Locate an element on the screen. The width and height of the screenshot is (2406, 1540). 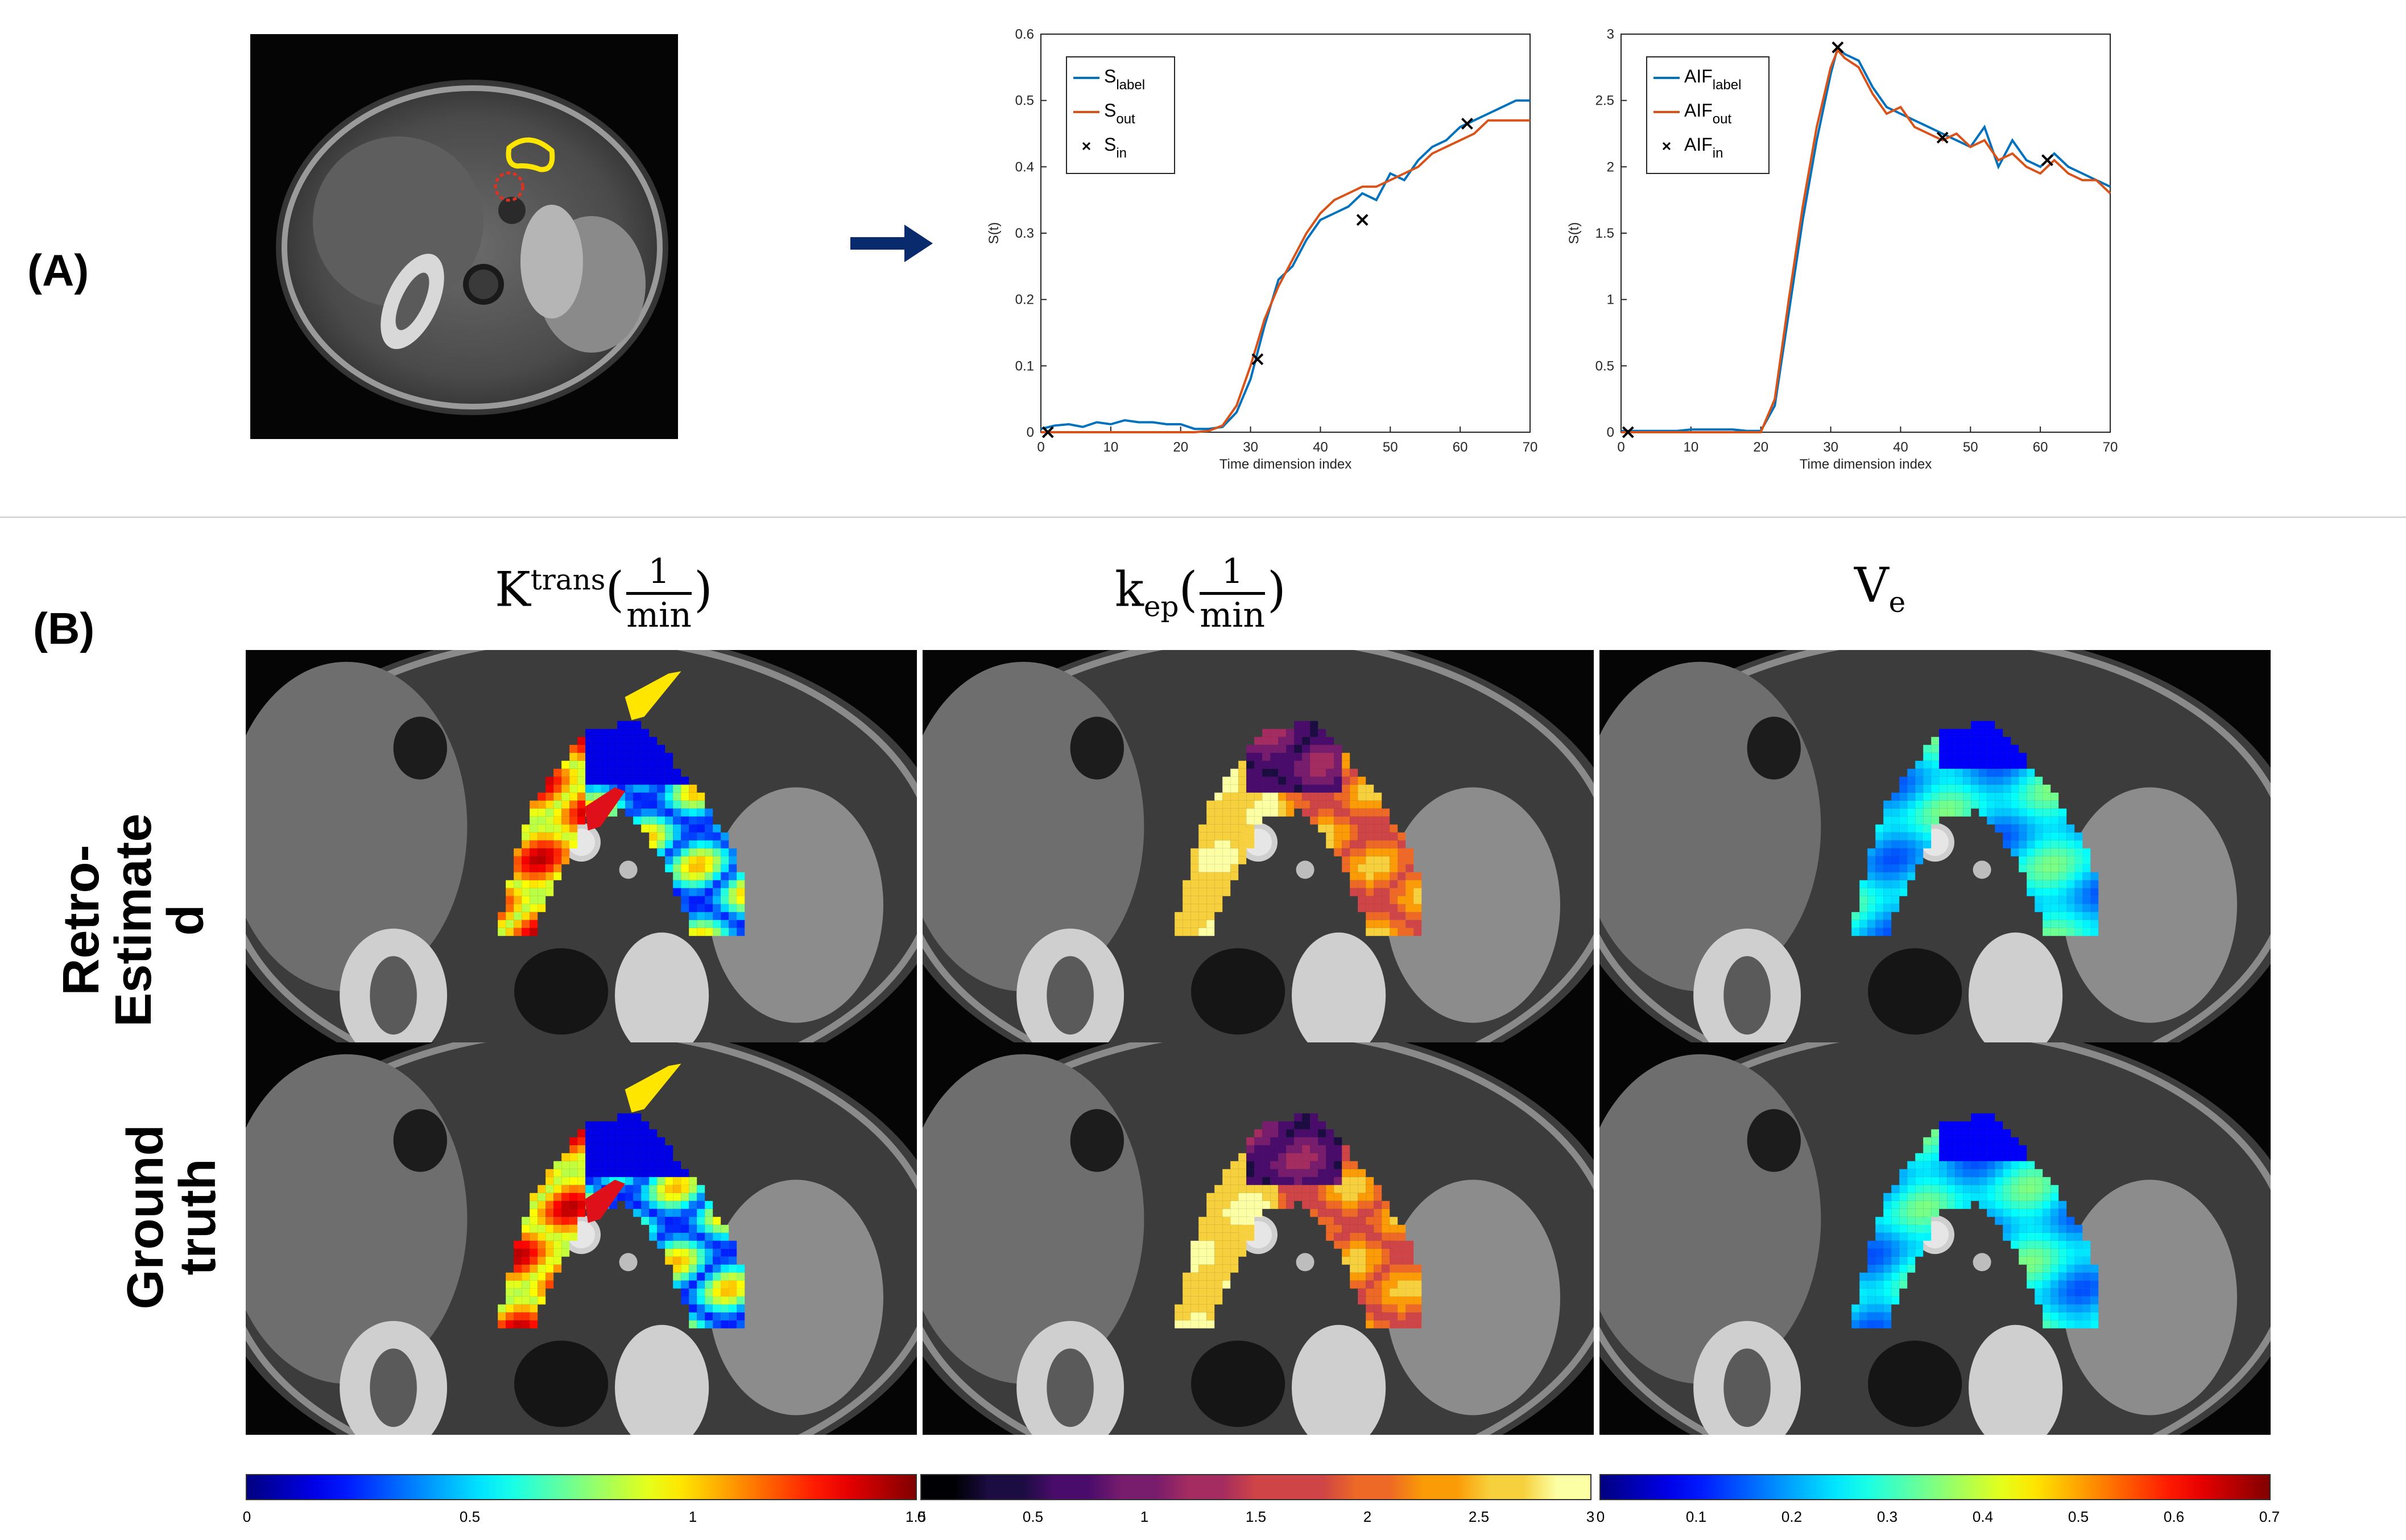
y-tick-label: 2 is located at coordinates (1611, 167).